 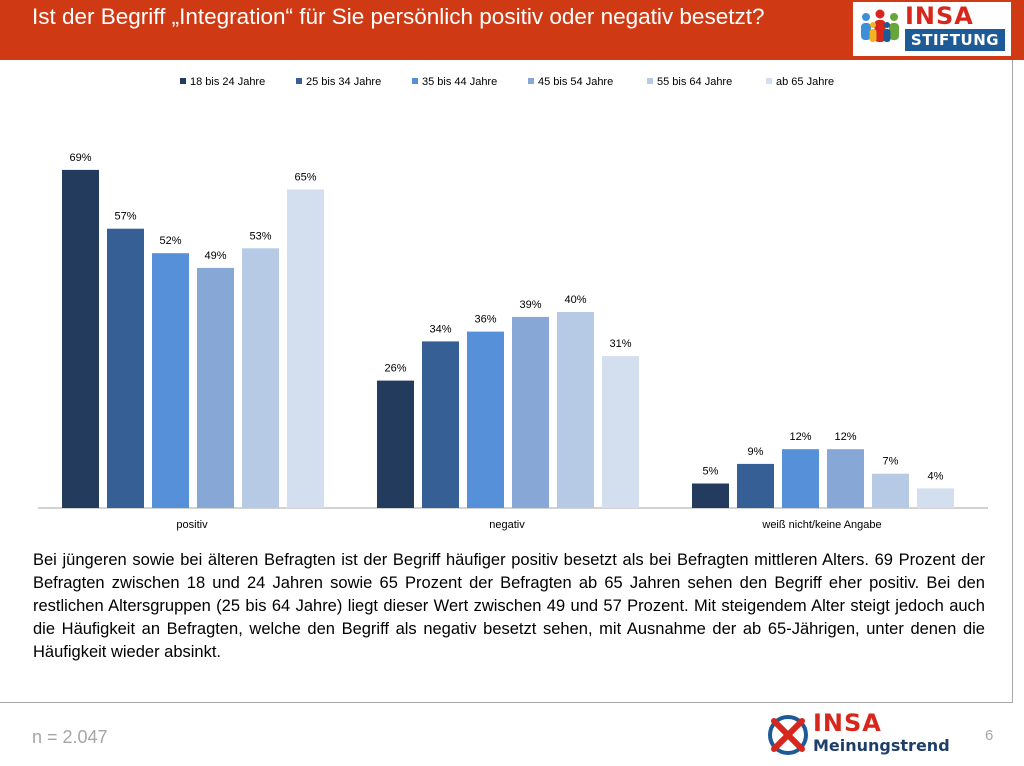 I want to click on data-label: 4%, so click(x=936, y=476).